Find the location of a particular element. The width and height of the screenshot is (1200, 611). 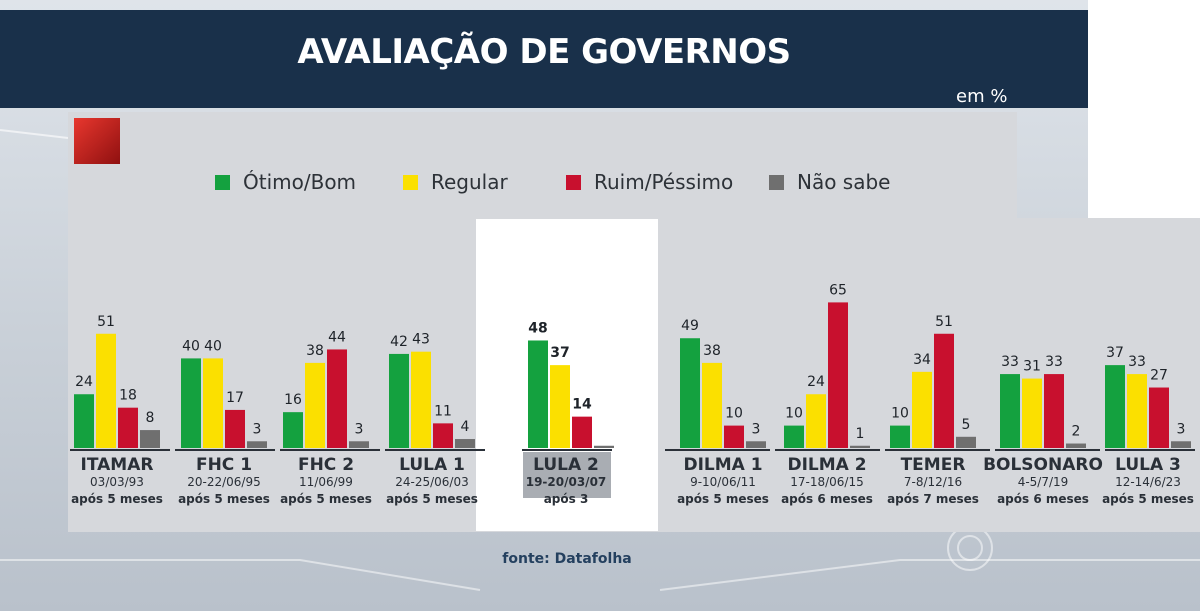

data-label: 14 is located at coordinates (582, 405).